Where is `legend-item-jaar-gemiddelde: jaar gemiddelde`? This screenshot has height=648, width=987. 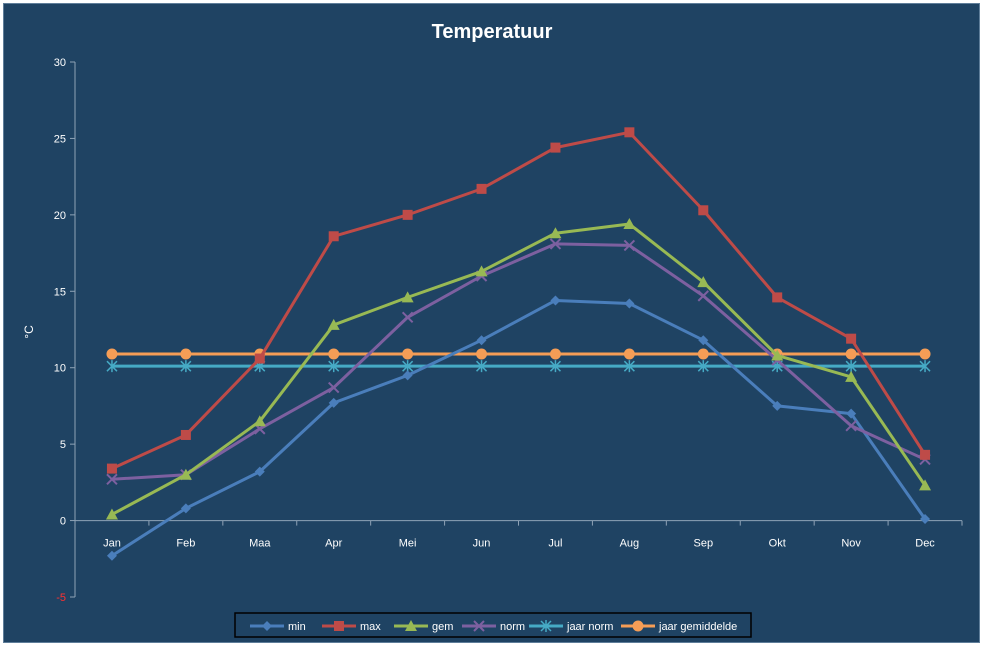
legend-item-jaar-gemiddelde: jaar gemiddelde is located at coordinates (679, 626).